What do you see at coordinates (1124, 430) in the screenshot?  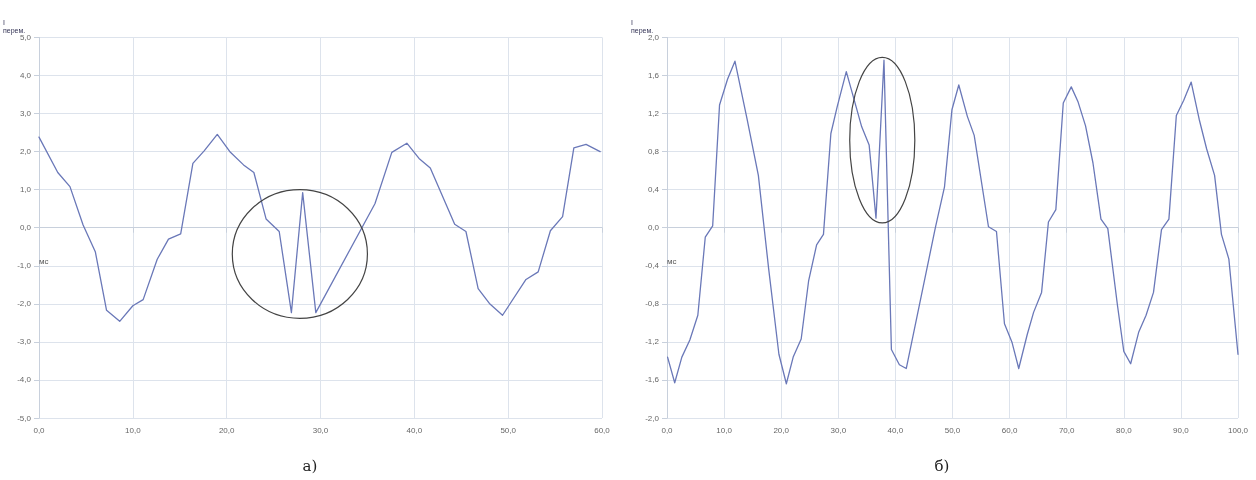 I see `x-tick-label: 80,0` at bounding box center [1124, 430].